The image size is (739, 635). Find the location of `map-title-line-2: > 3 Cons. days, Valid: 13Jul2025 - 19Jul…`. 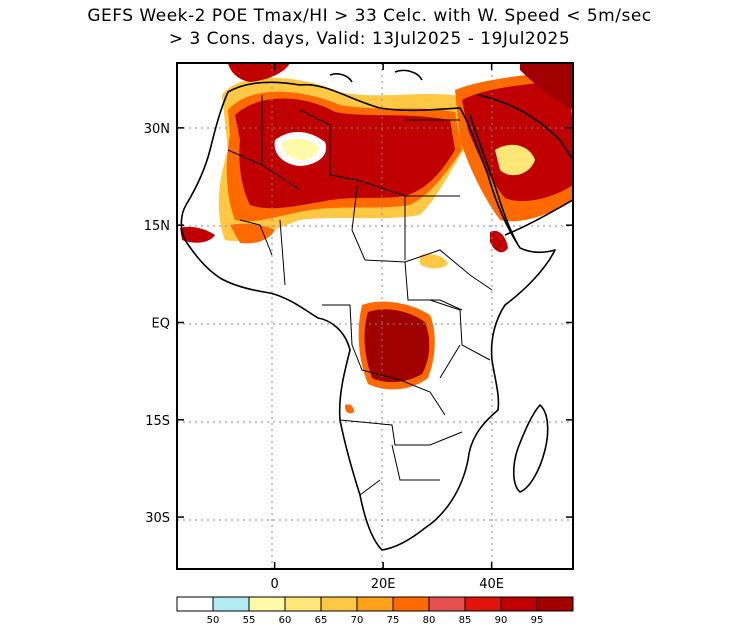

map-title-line-2: > 3 Cons. days, Valid: 13Jul2025 - 19Jul… is located at coordinates (369, 39).